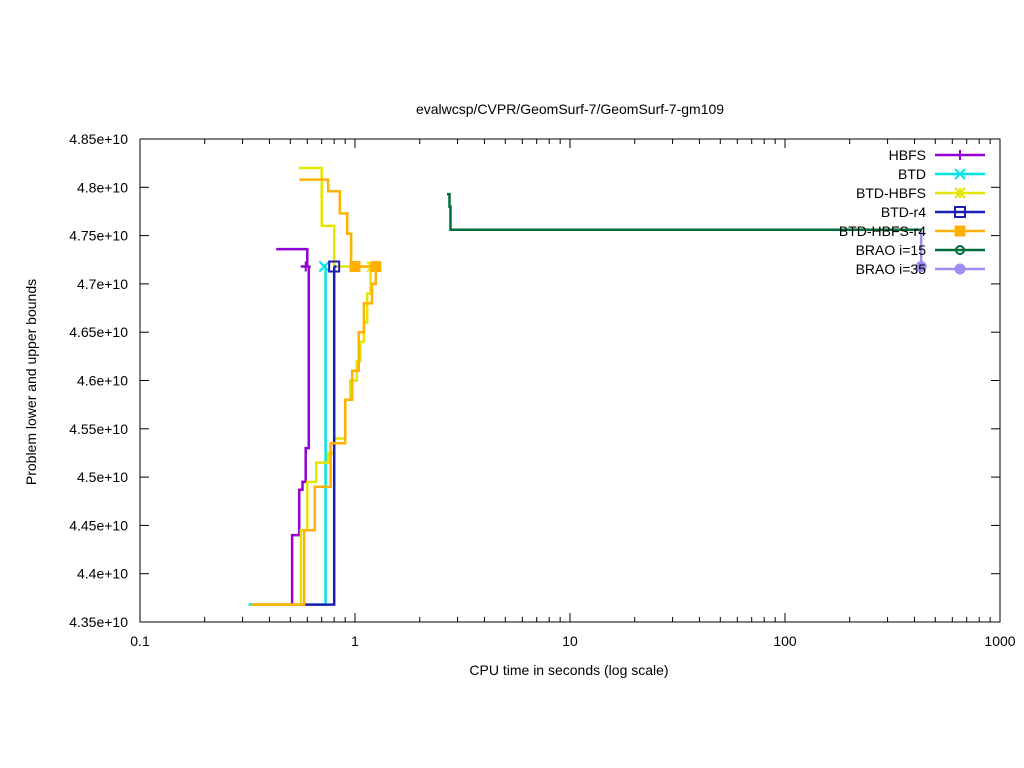 The image size is (1024, 768). What do you see at coordinates (568, 670) in the screenshot?
I see `x-axis-label: CPU time in seconds (log scale)` at bounding box center [568, 670].